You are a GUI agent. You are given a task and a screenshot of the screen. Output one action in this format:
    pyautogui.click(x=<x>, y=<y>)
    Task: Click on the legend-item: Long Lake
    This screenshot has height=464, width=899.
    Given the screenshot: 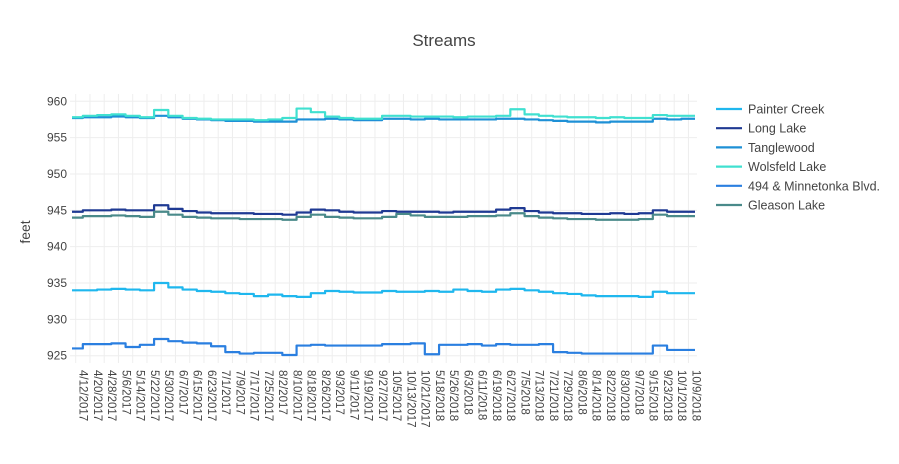 What is the action you would take?
    pyautogui.click(x=761, y=129)
    